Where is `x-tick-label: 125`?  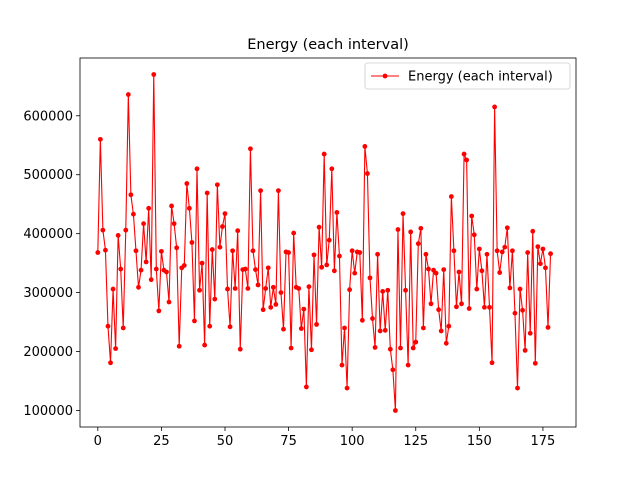 x-tick-label: 125 is located at coordinates (415, 441).